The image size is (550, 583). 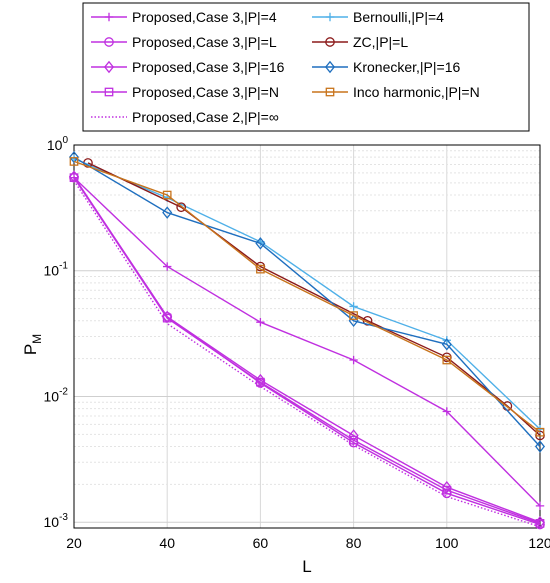 I want to click on legend-label: Inco harmonic,|P|=N, so click(x=416, y=92).